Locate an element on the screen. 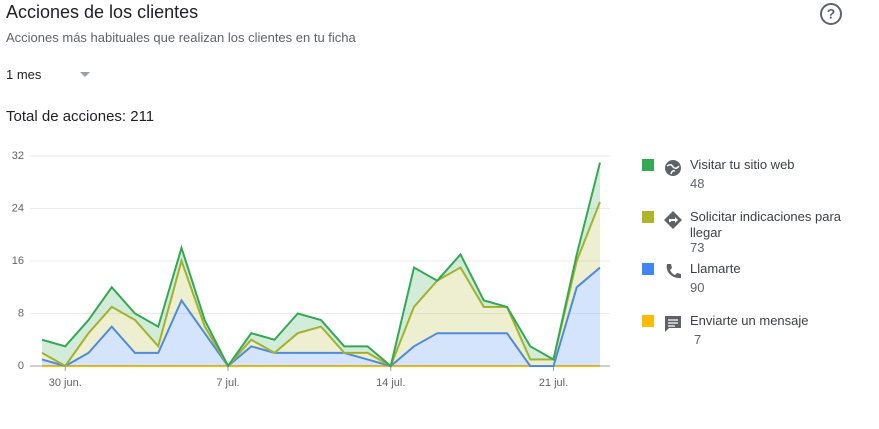  x-tick-label: 14 jul. is located at coordinates (390, 383).